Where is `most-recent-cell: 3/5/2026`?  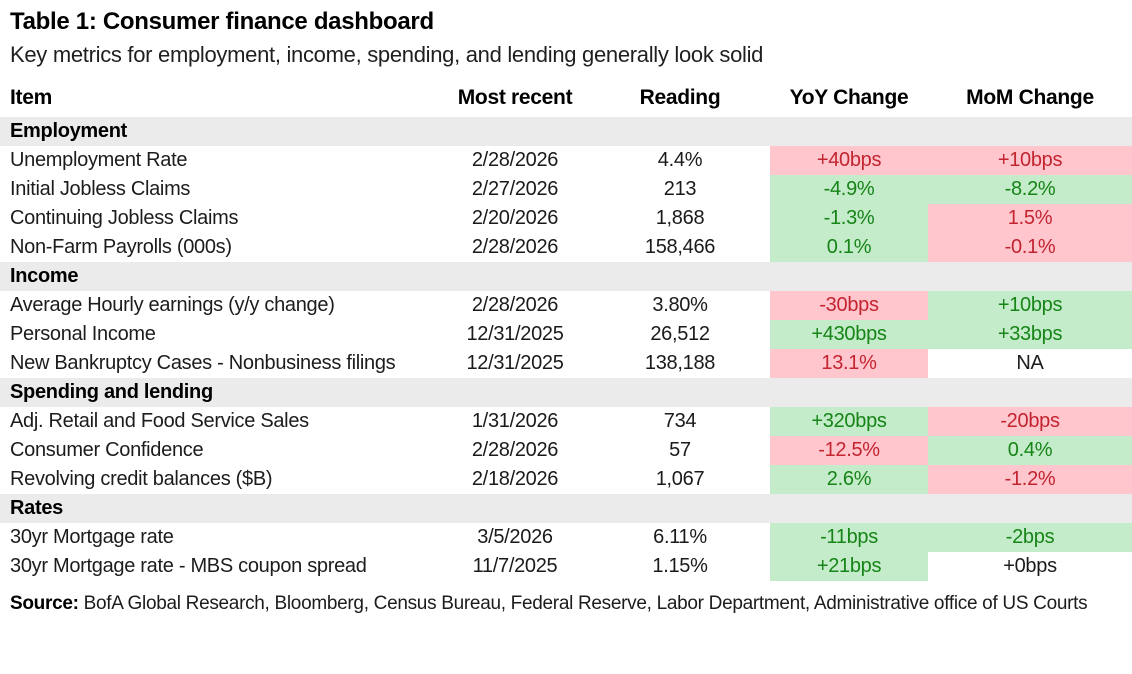
most-recent-cell: 3/5/2026 is located at coordinates (515, 537).